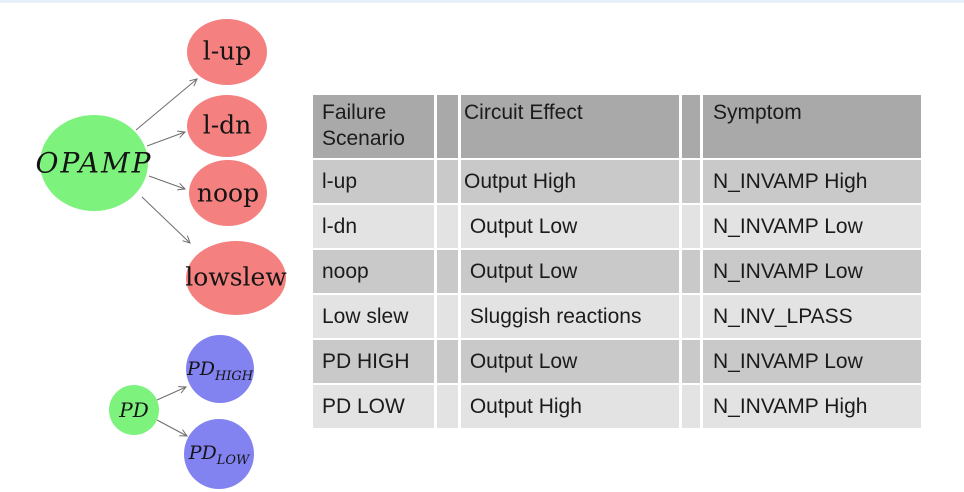 Image resolution: width=964 pixels, height=492 pixels. What do you see at coordinates (373, 406) in the screenshot?
I see `cell-scenario: PD LOW` at bounding box center [373, 406].